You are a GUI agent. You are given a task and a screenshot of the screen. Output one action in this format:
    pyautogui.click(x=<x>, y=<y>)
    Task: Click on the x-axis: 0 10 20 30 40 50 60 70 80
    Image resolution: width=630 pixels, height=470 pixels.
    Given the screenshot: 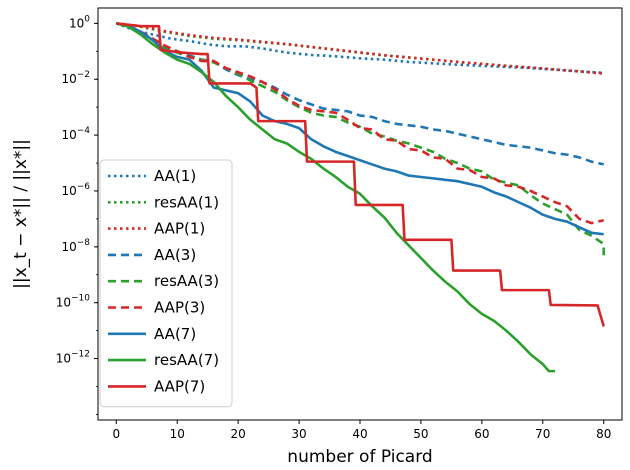 What is the action you would take?
    pyautogui.click(x=361, y=430)
    